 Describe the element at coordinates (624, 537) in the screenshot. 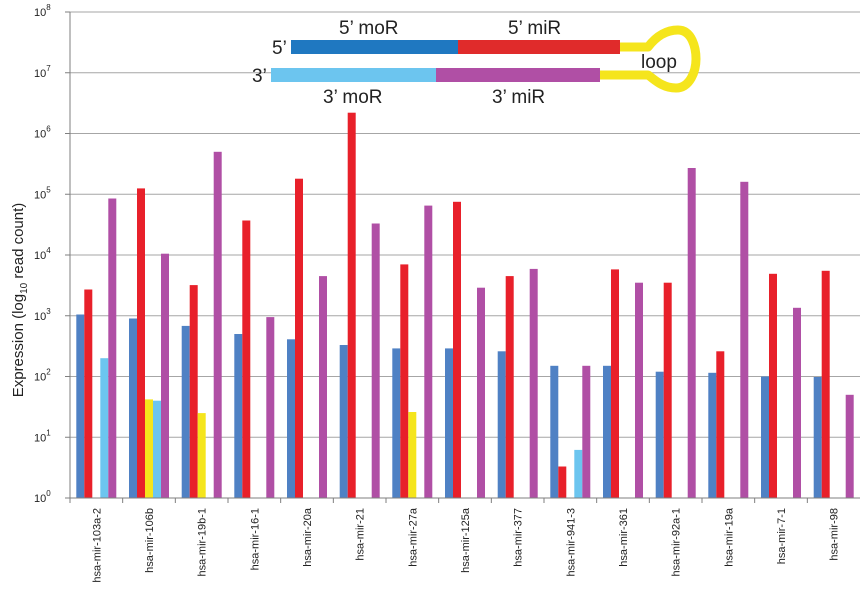

I see `x-tick-label: hsa-mir-361` at that location.